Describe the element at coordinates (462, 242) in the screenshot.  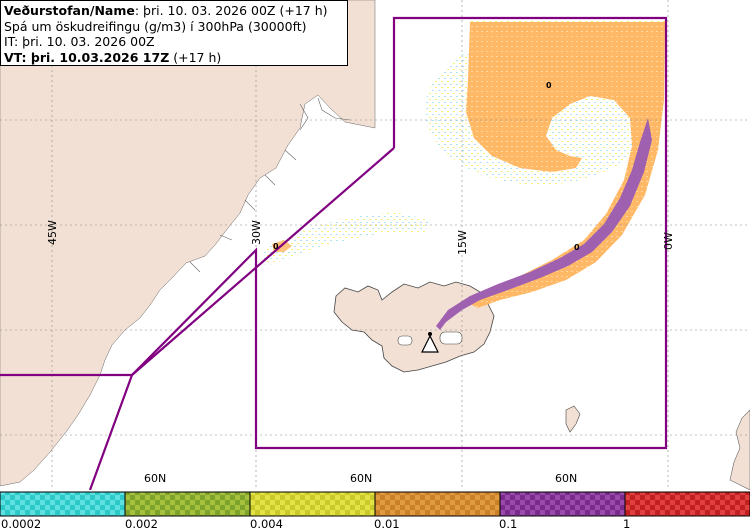
I see `lon-label: 15W` at that location.